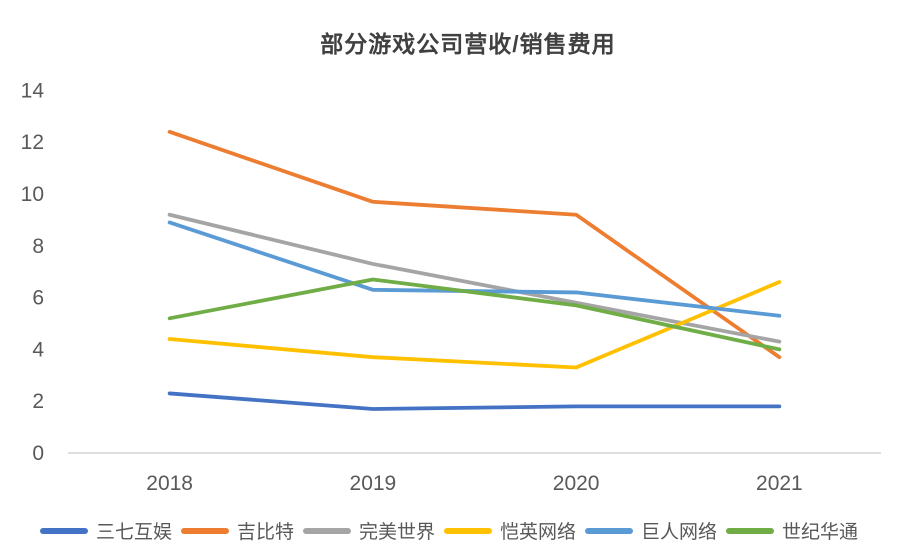  What do you see at coordinates (38, 401) in the screenshot?
I see `y-axis-tick-label: 2` at bounding box center [38, 401].